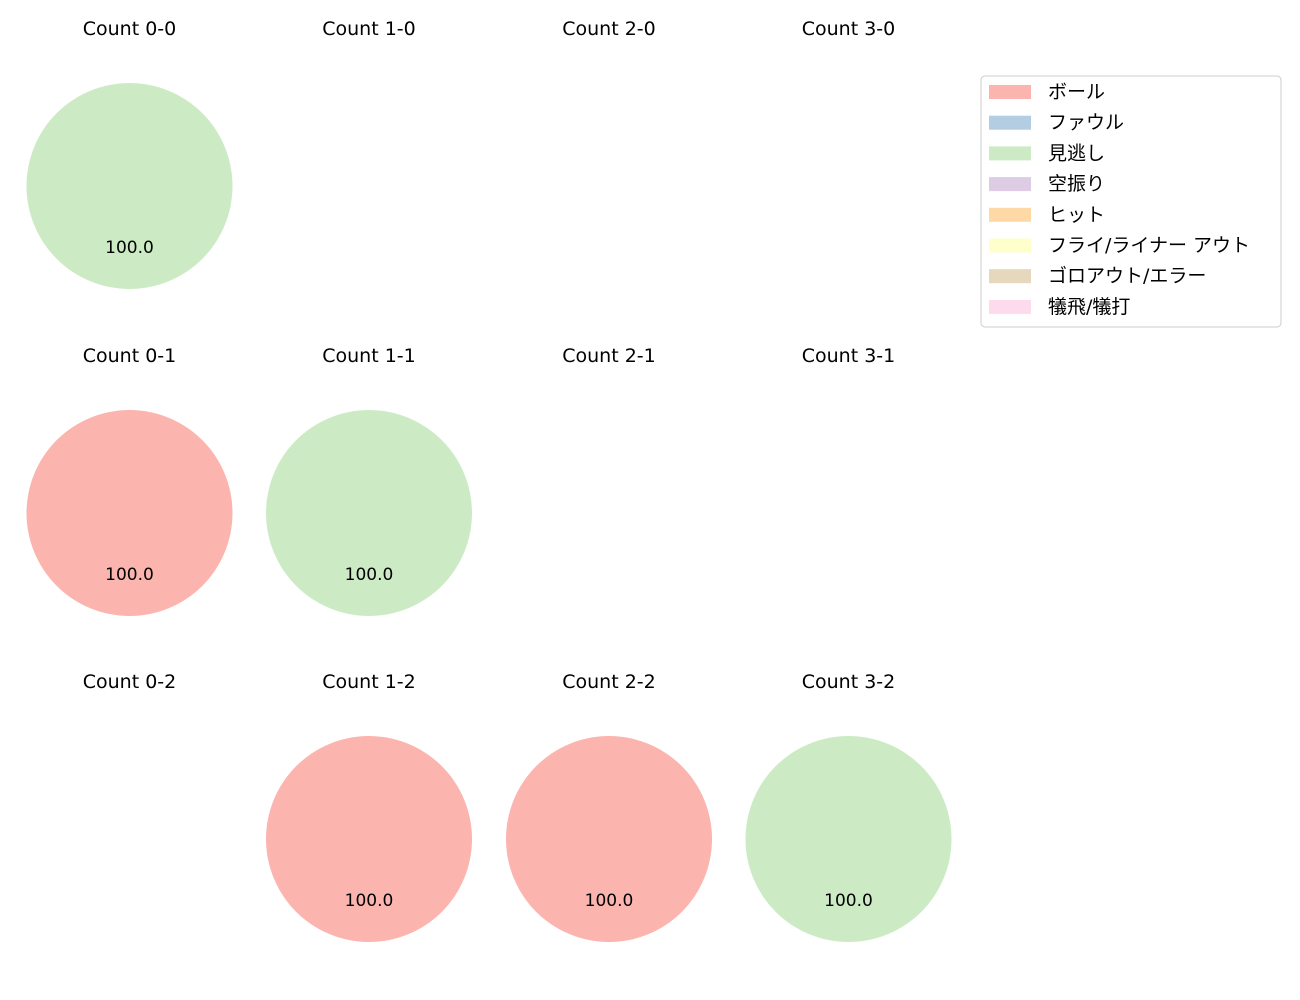  I want to click on panel-title: Count 3-1, so click(849, 356).